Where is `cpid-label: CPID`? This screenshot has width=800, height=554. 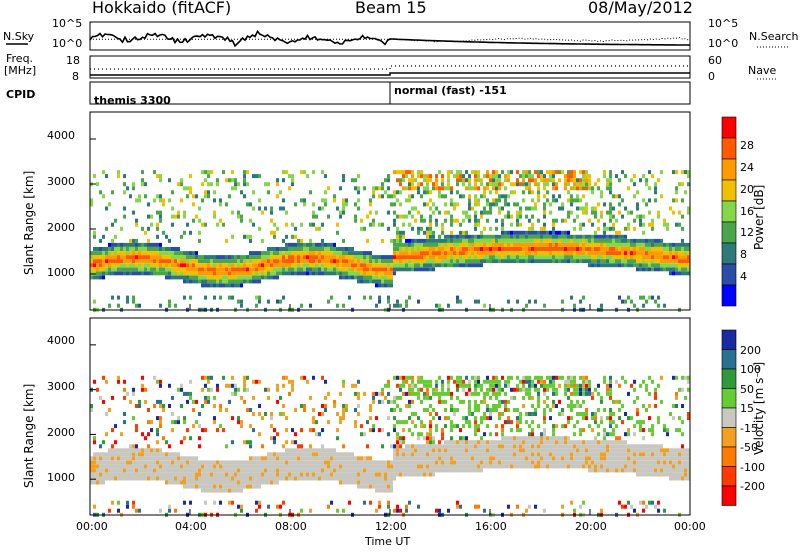
cpid-label: CPID is located at coordinates (21, 94).